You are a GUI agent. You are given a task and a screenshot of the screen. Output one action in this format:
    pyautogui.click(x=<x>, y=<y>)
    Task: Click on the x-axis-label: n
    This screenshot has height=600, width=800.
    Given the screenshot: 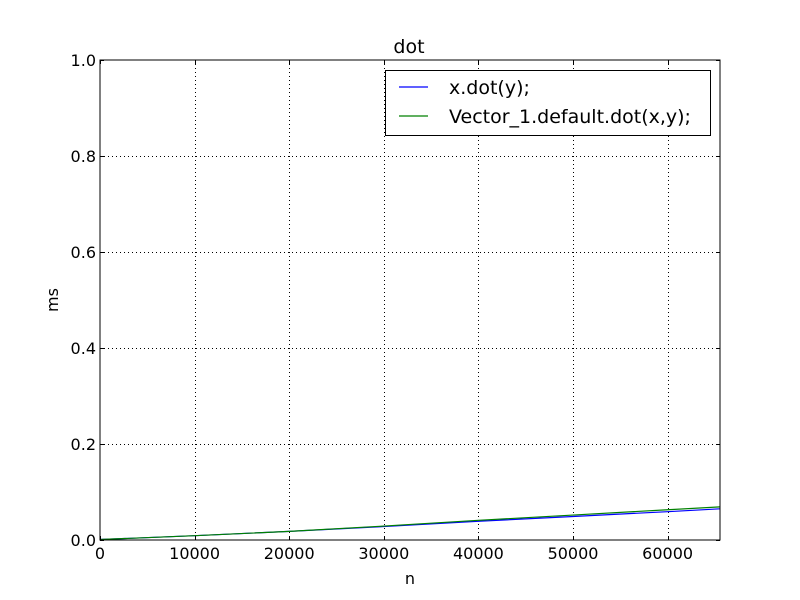 What is the action you would take?
    pyautogui.click(x=410, y=578)
    